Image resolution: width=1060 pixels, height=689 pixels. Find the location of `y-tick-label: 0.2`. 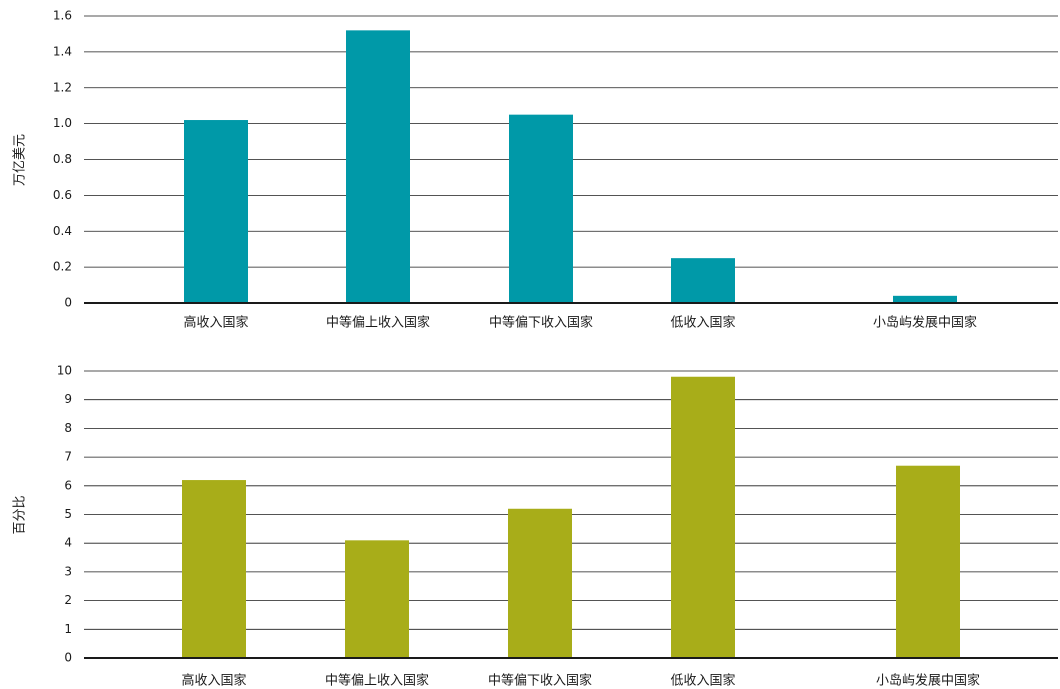

y-tick-label: 0.2 is located at coordinates (62, 267).